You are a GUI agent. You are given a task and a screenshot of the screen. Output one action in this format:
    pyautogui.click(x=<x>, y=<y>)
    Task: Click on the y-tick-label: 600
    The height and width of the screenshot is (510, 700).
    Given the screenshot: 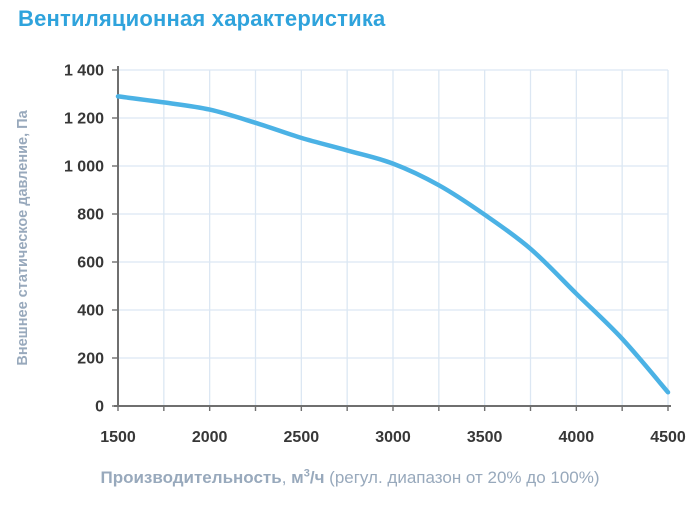 What is the action you would take?
    pyautogui.click(x=90, y=263)
    